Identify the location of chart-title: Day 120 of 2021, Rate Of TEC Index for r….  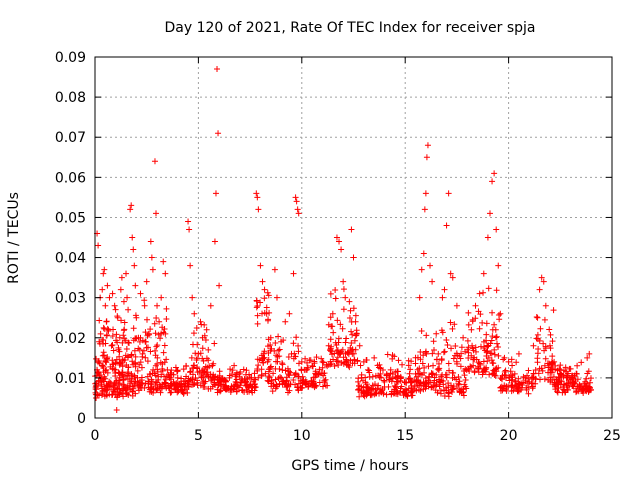
(349, 28).